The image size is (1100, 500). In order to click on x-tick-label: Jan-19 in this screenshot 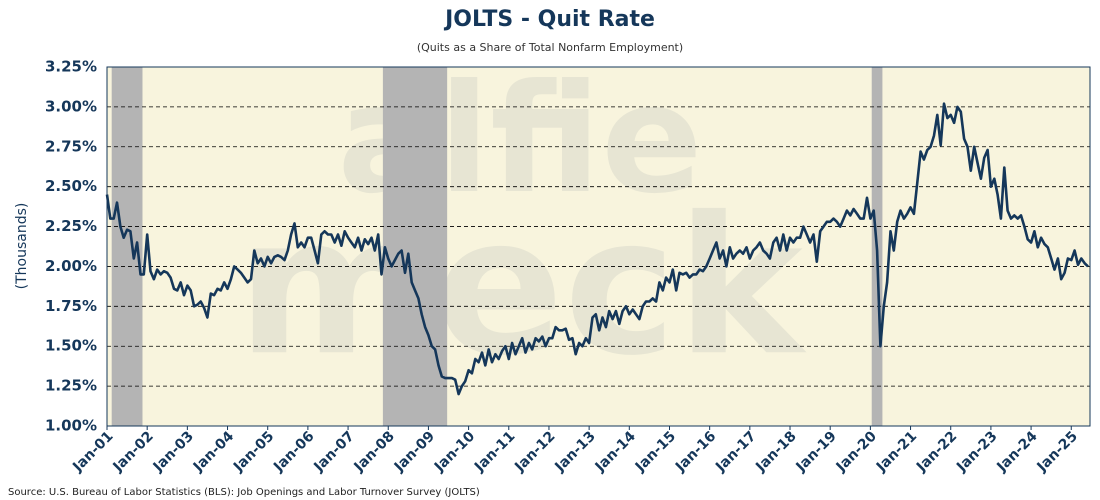, I will do `click(816, 451)`.